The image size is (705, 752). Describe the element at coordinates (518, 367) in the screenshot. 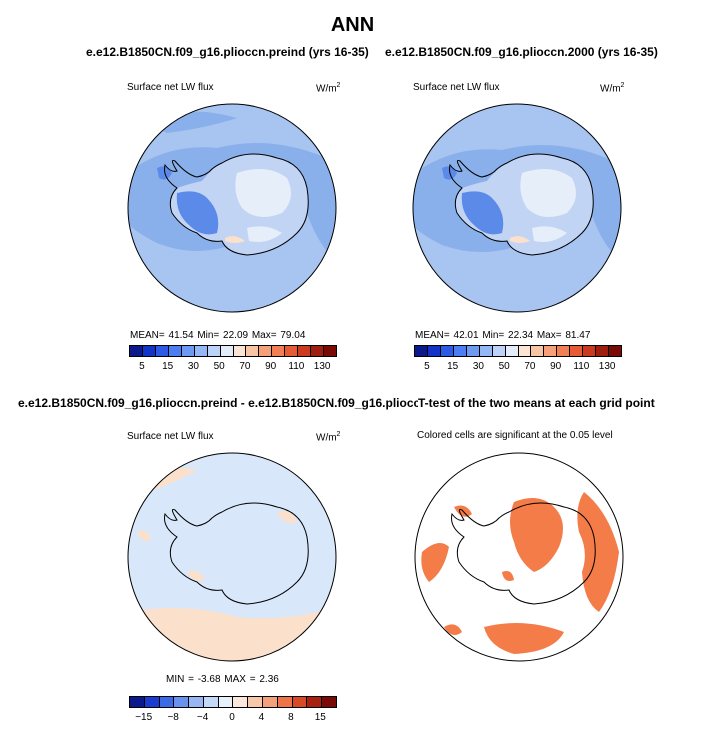

I see `panel-2-colorbar-ticks: 5 15 30 50 70 90 110 130` at that location.